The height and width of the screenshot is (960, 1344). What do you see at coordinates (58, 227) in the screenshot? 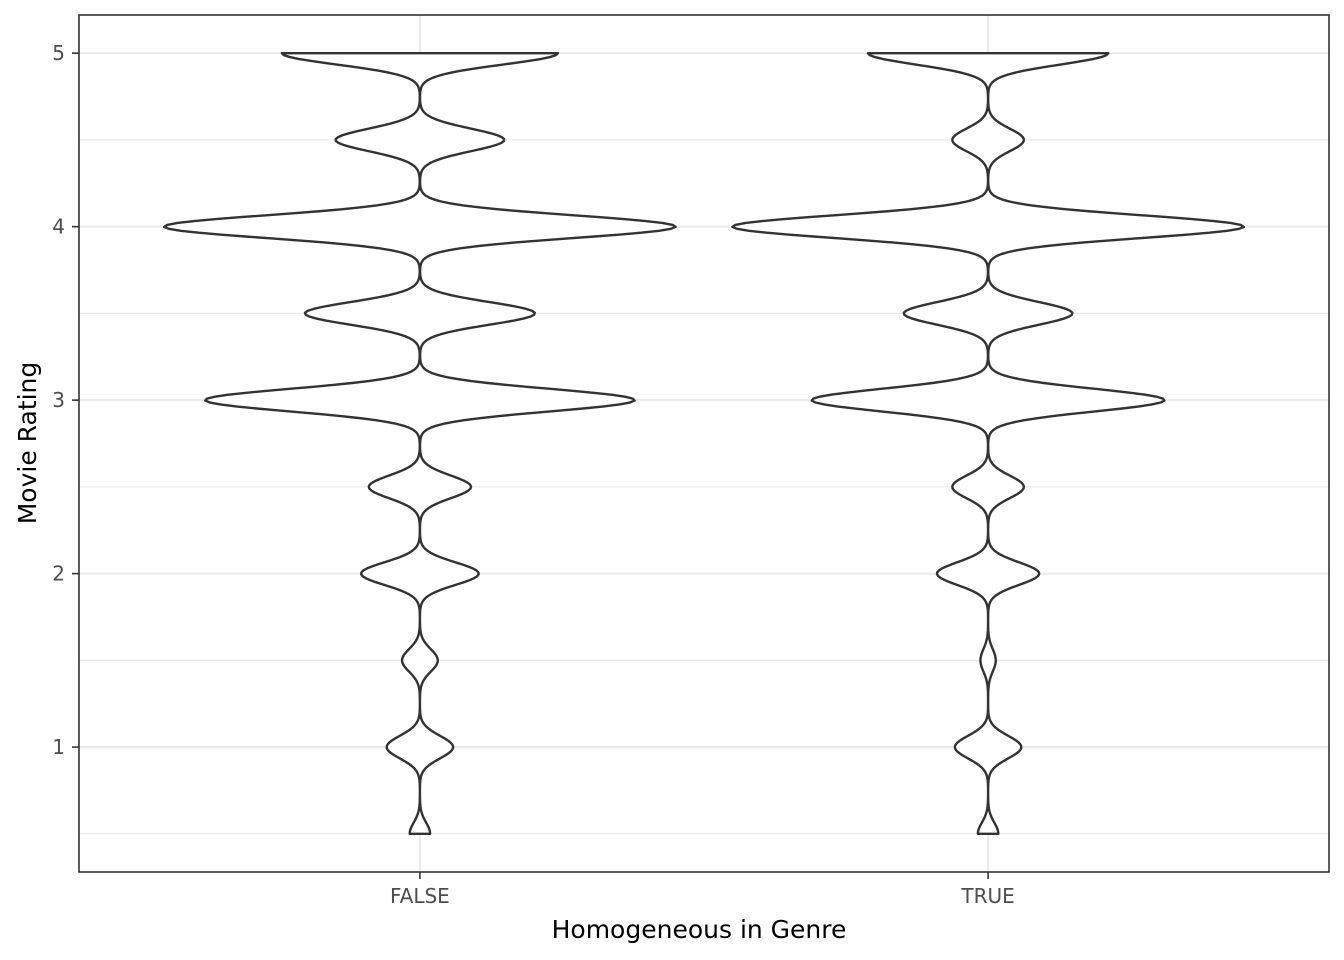
I see `y-tick-label: 4` at bounding box center [58, 227].